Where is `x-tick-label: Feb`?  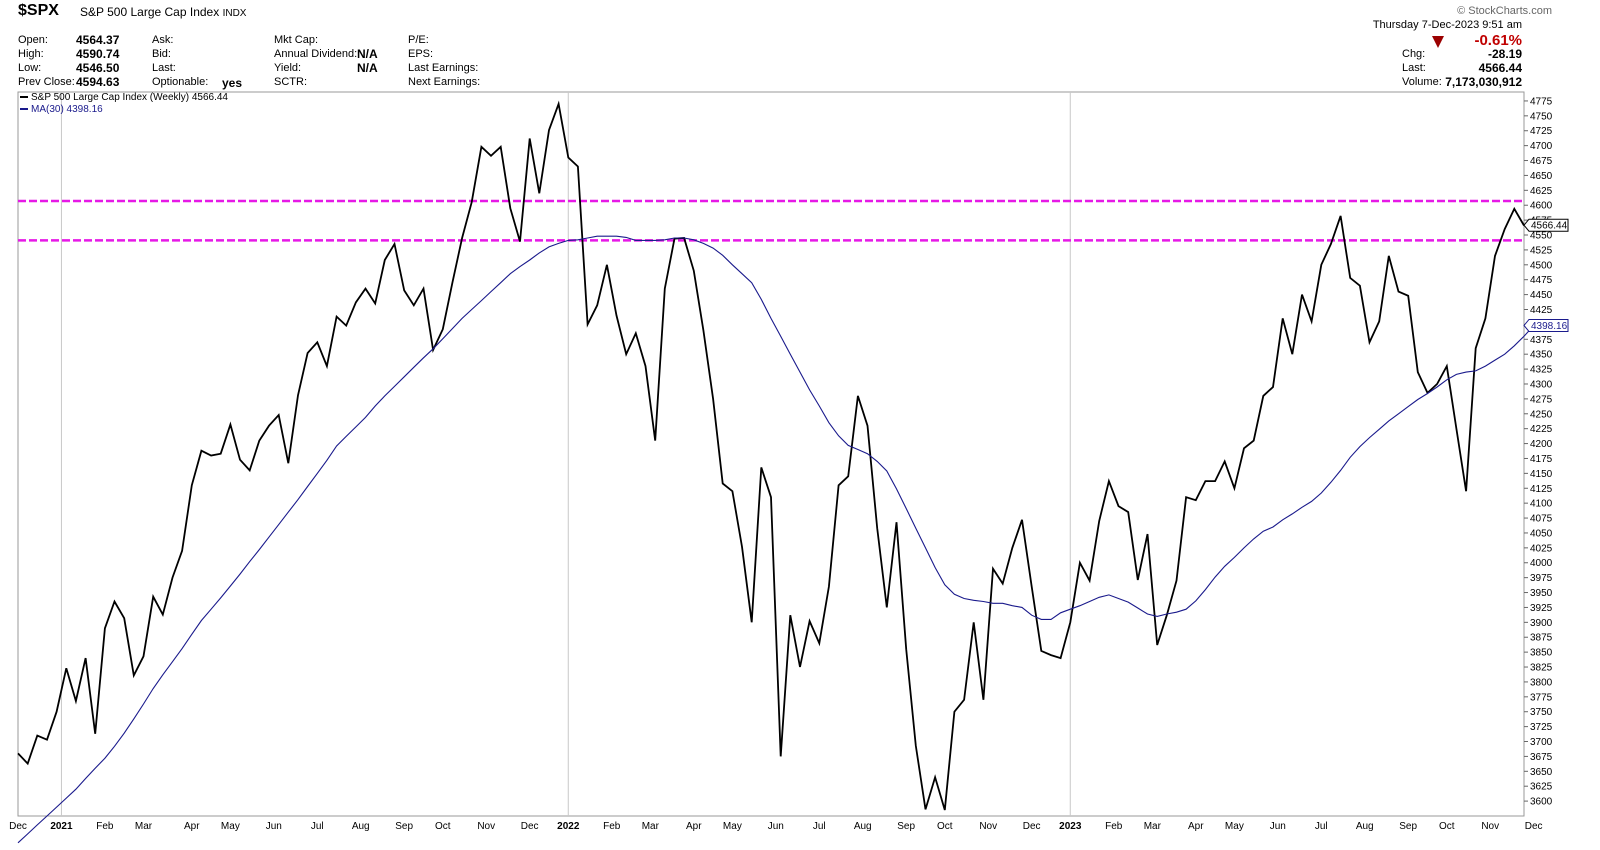
x-tick-label: Feb is located at coordinates (612, 826).